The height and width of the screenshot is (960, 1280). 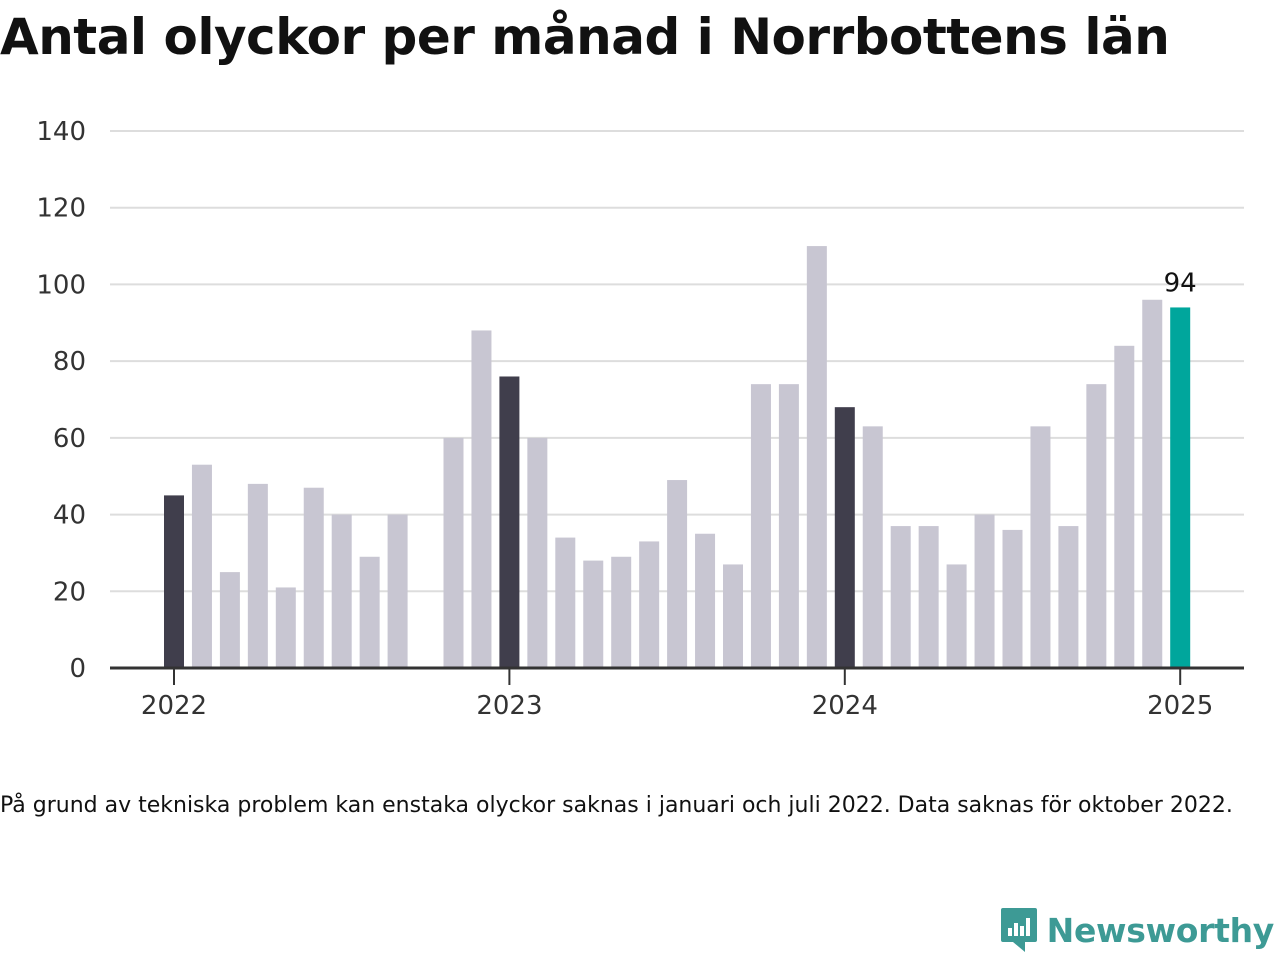 I want to click on y-tick-label: 80, so click(x=69, y=362).